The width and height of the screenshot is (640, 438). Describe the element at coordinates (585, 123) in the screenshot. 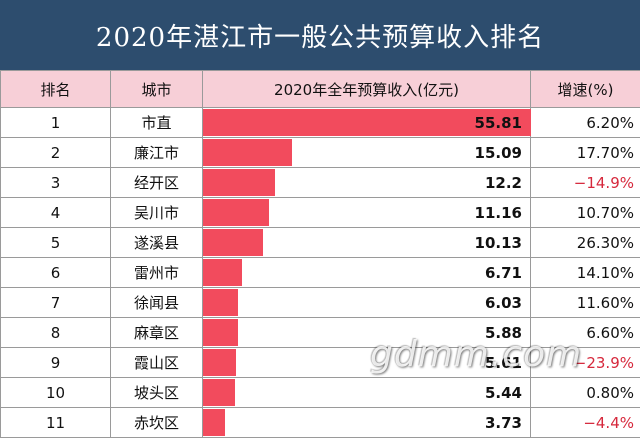

I see `growth-cell: 6.20%` at that location.